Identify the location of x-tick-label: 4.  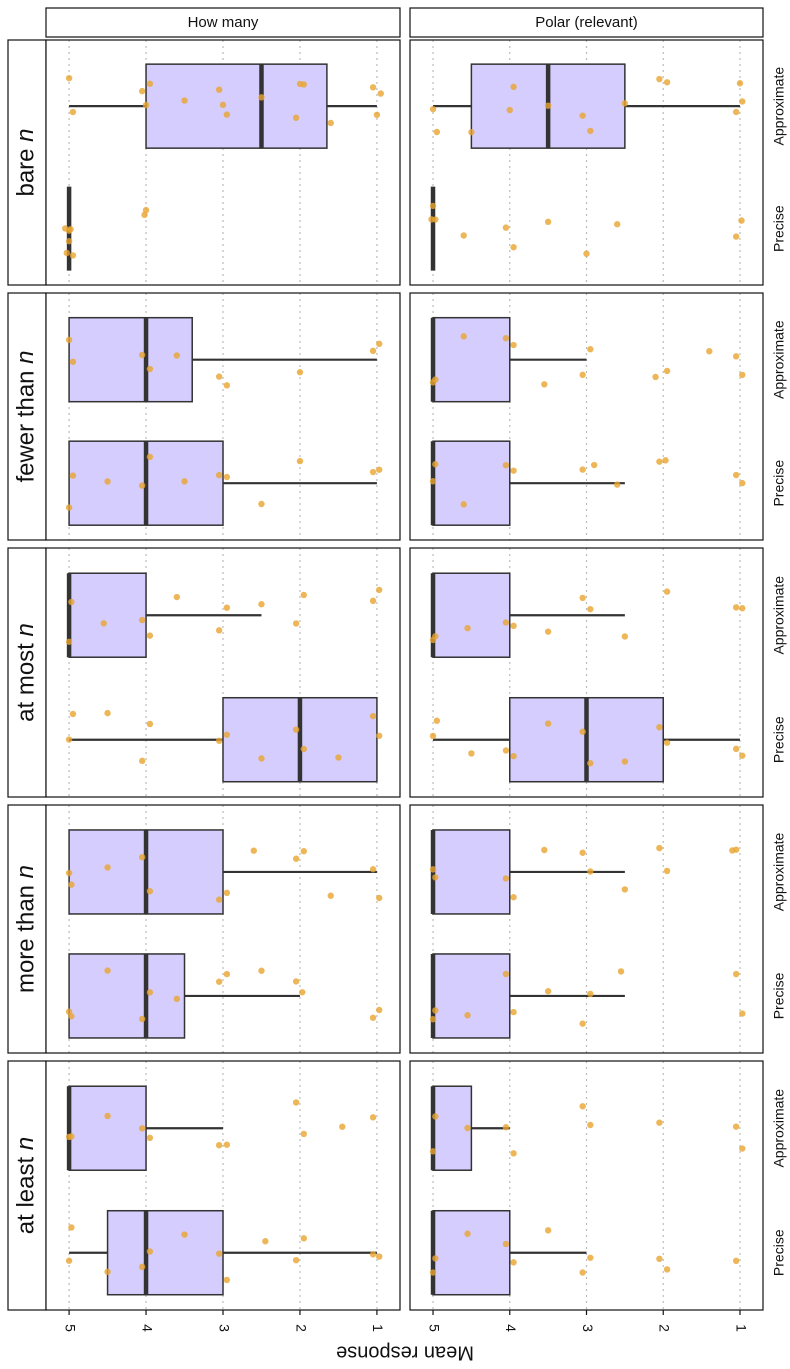
(511, 1328).